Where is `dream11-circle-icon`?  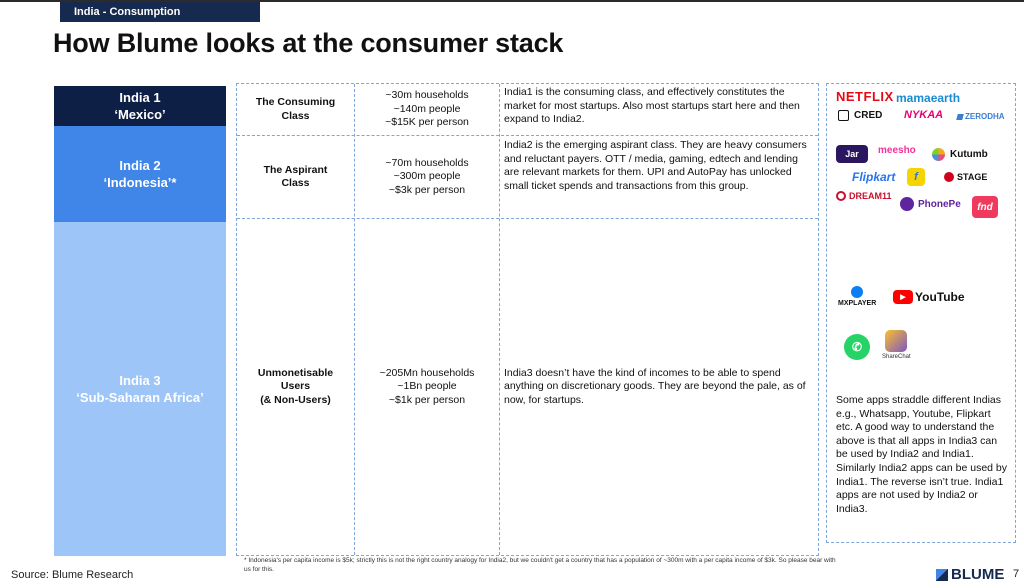 dream11-circle-icon is located at coordinates (841, 196).